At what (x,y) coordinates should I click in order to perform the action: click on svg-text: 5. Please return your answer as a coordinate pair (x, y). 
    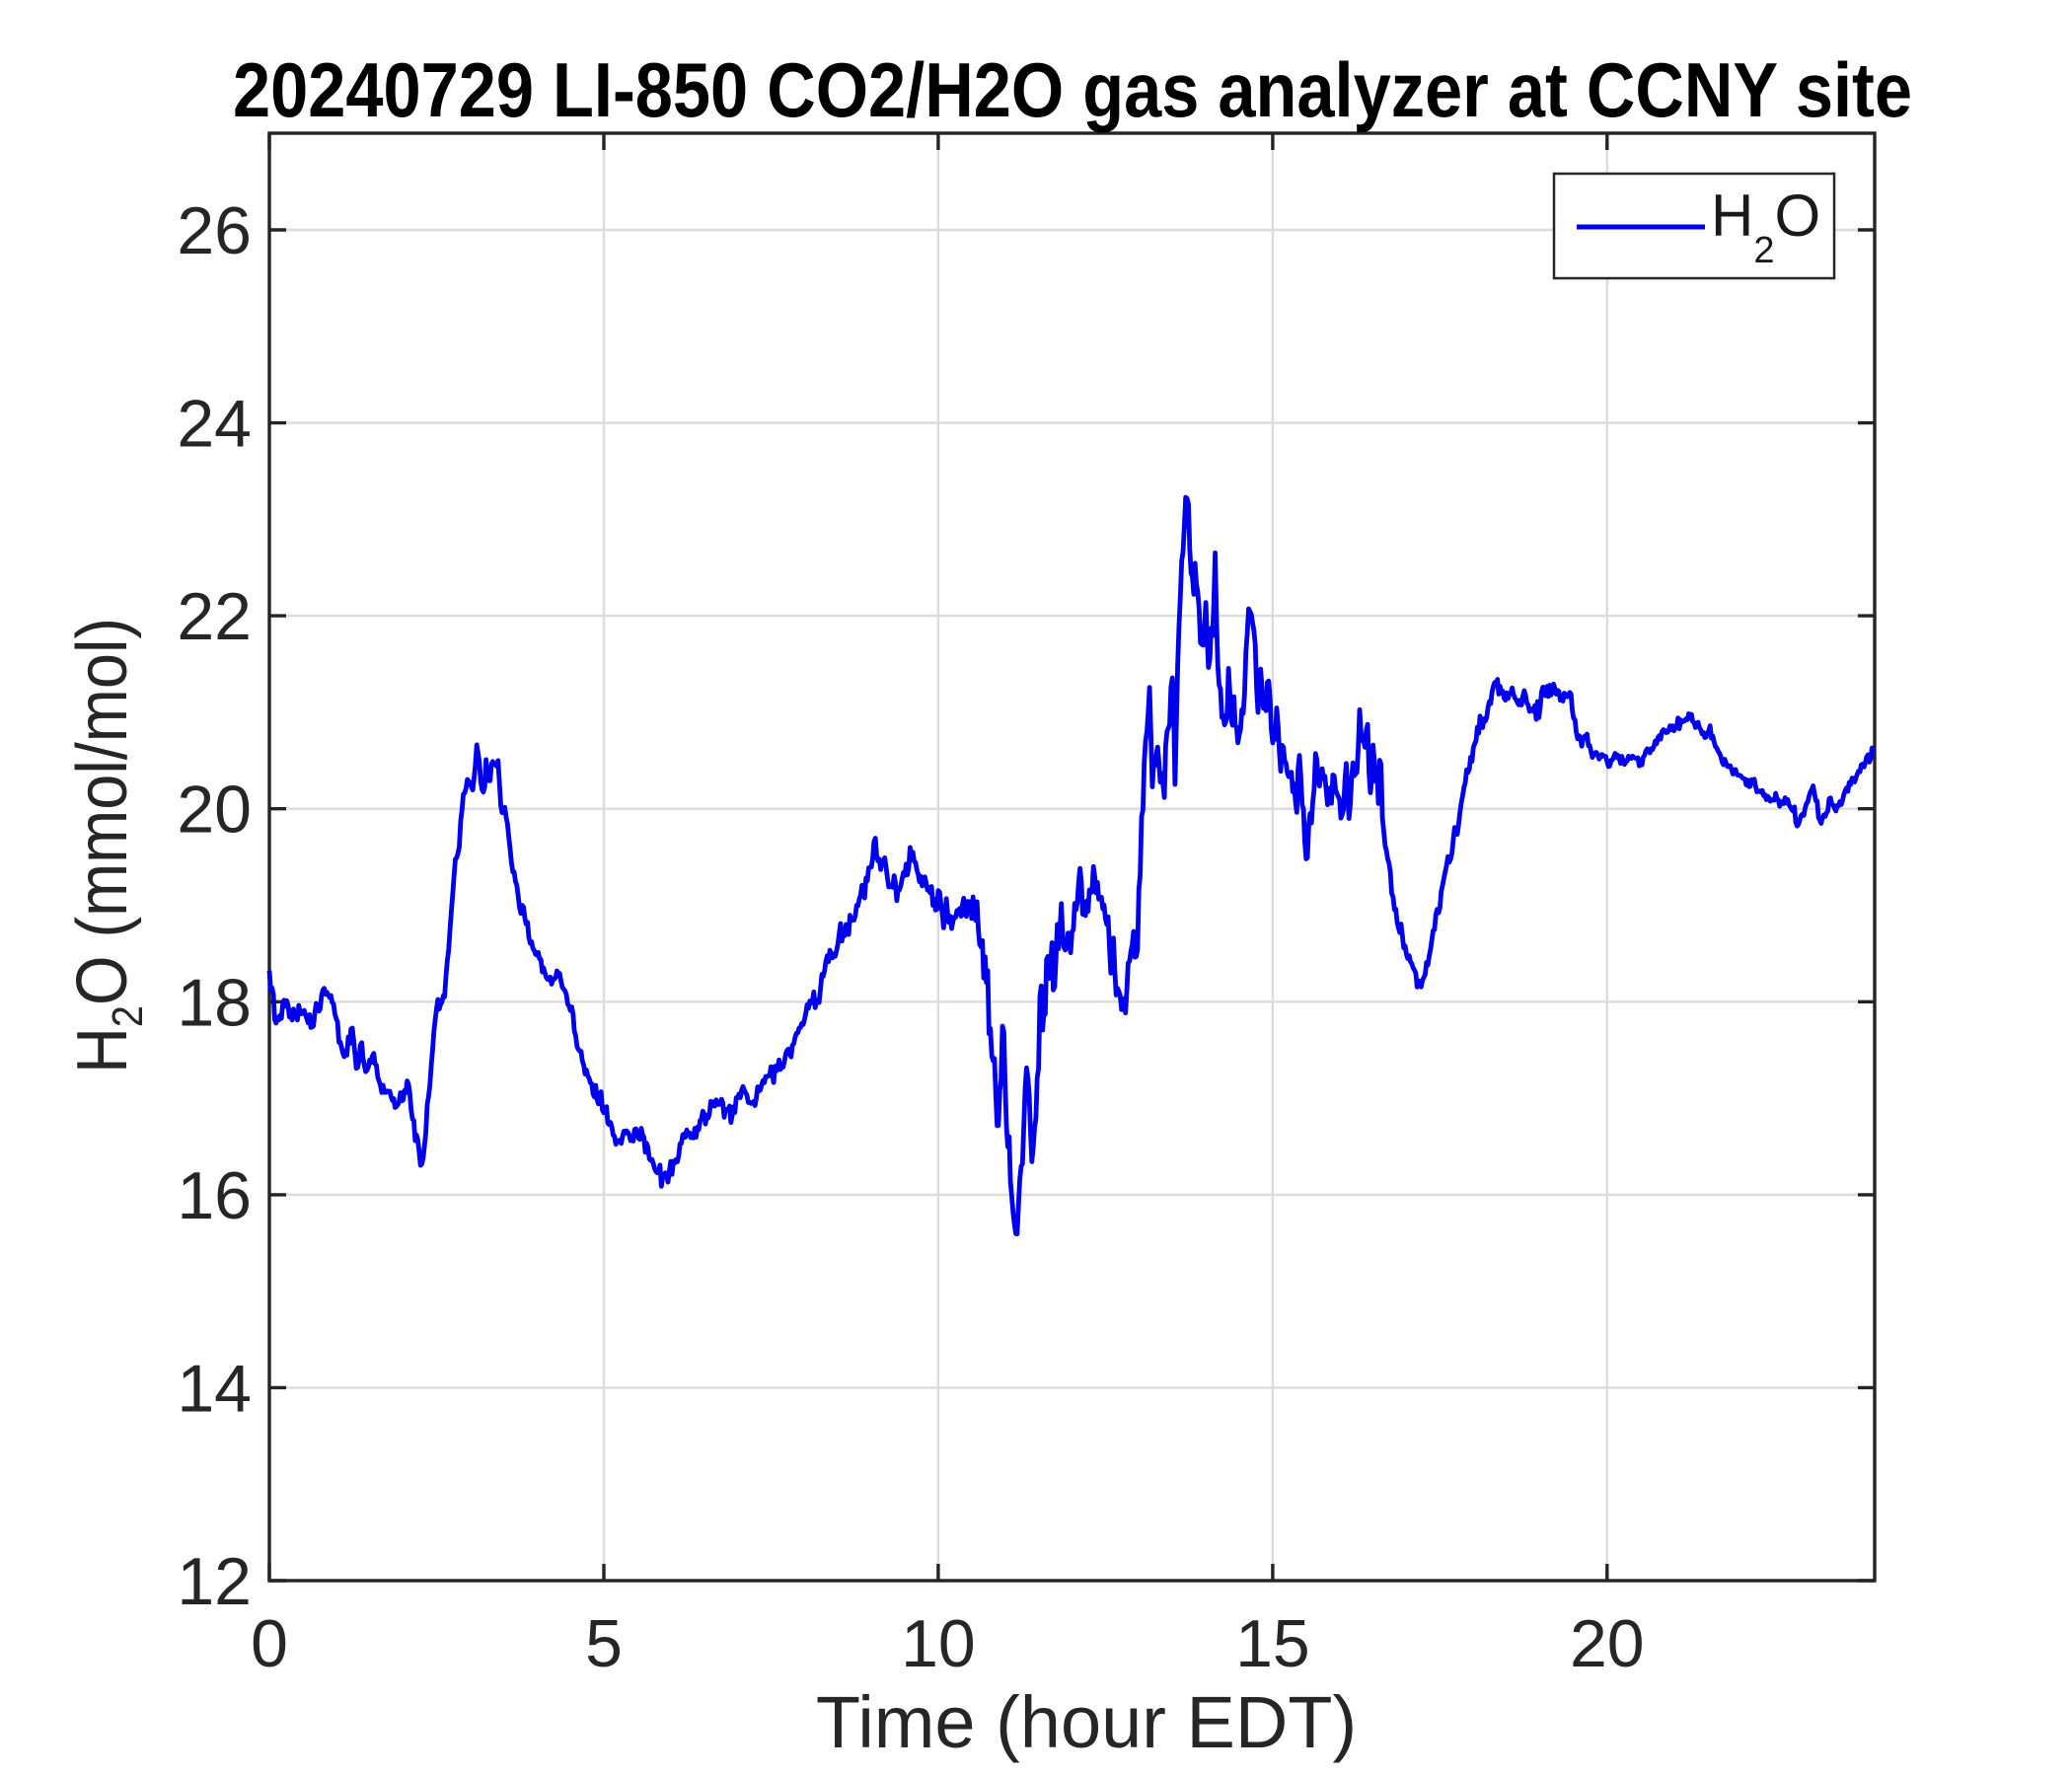
    Looking at the image, I should click on (604, 1644).